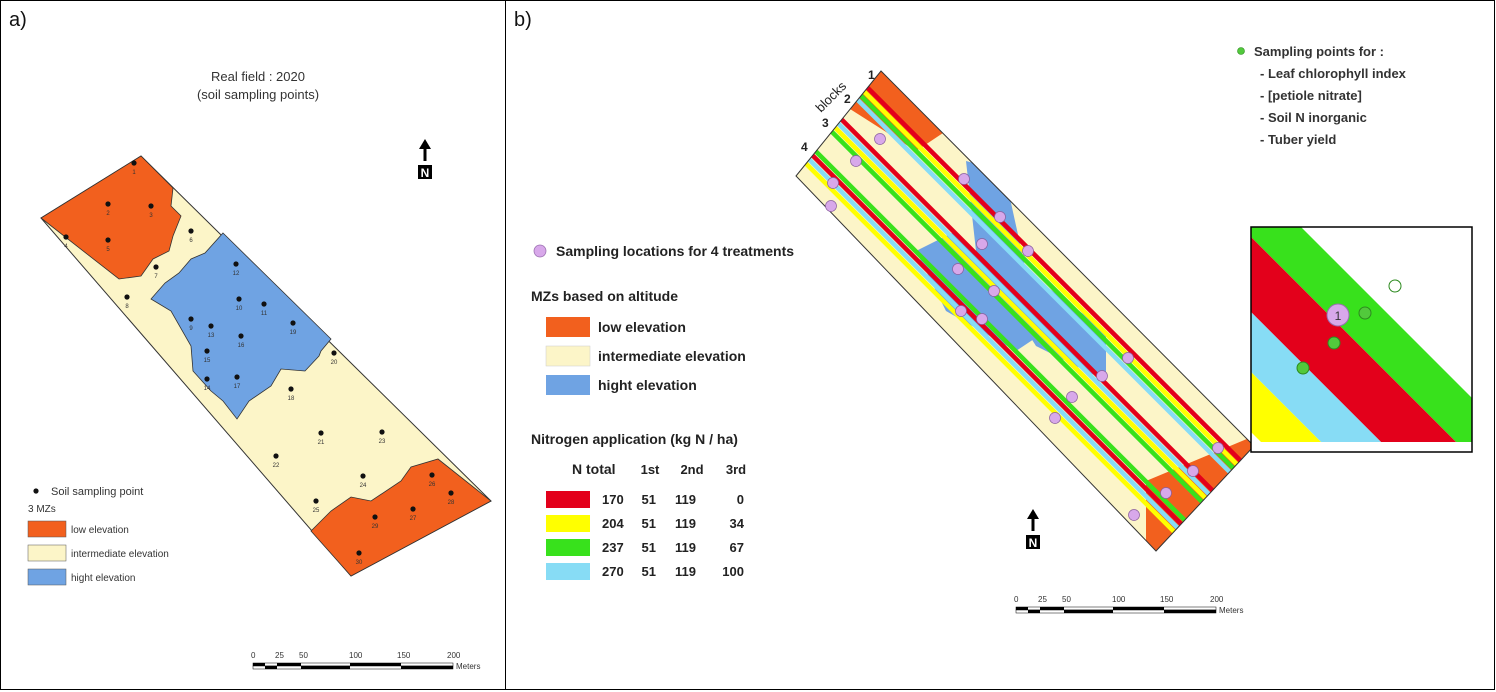 The image size is (1496, 692). I want to click on panel-a-title-line1: Real field : 2020, so click(258, 76).